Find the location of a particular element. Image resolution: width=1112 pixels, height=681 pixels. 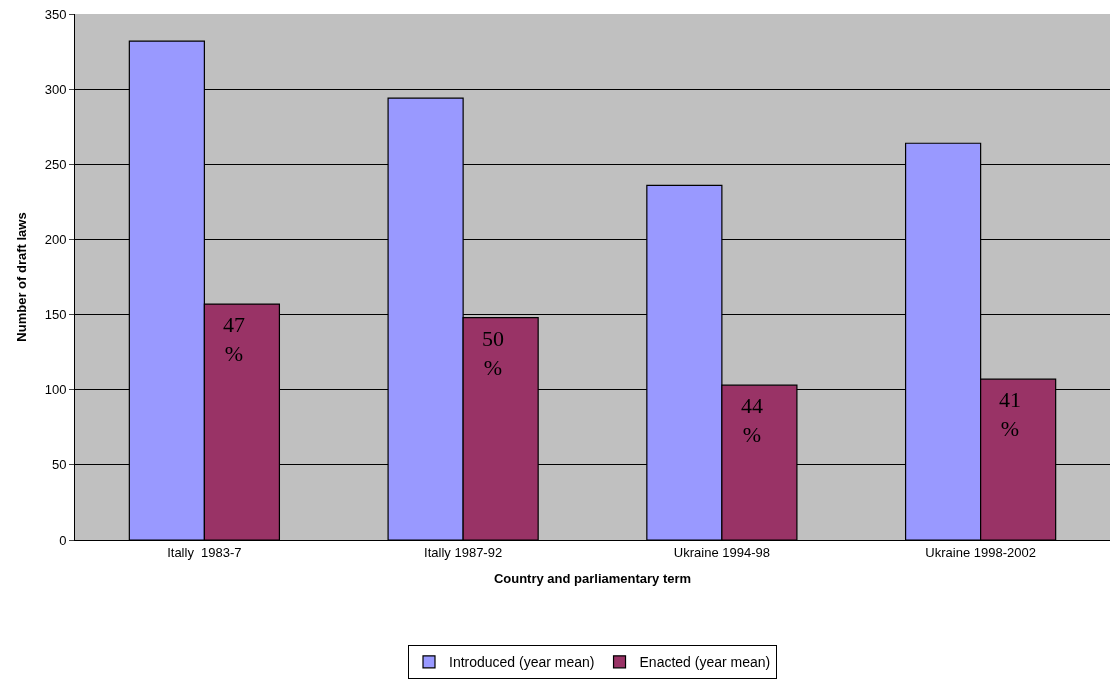

y-tick-label: 50 is located at coordinates (59, 465).